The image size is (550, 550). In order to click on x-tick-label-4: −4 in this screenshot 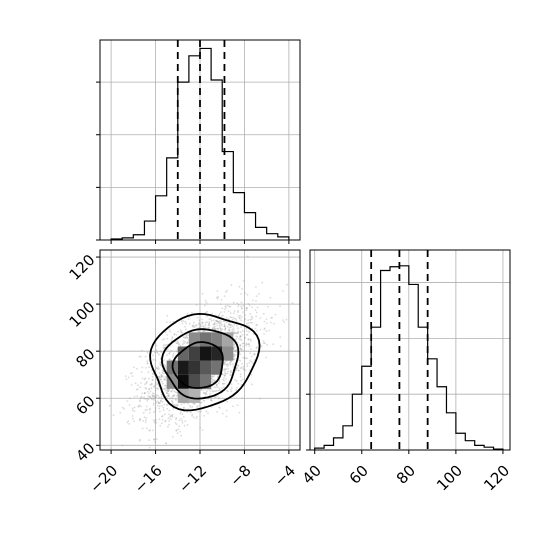, I will do `click(285, 476)`.